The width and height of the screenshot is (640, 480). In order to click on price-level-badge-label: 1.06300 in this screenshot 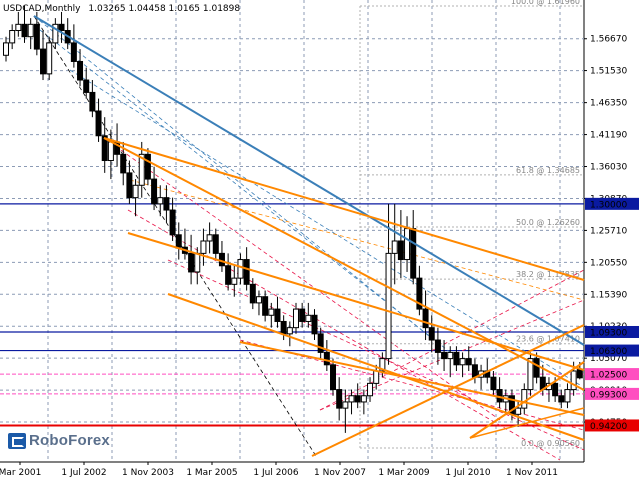, I will do `click(608, 352)`.